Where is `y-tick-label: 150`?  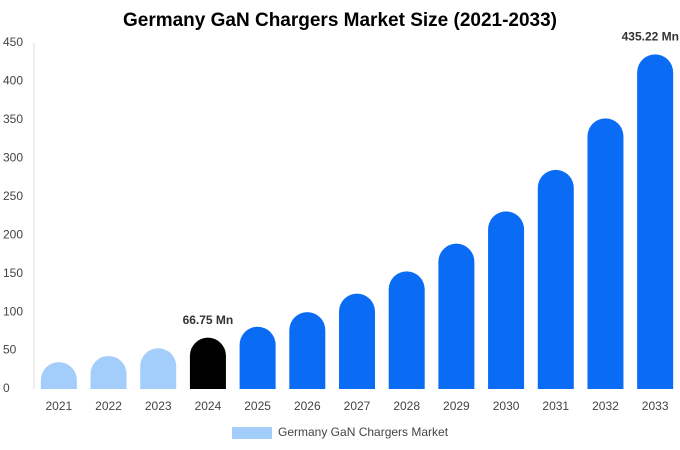
y-tick-label: 150 is located at coordinates (13, 273).